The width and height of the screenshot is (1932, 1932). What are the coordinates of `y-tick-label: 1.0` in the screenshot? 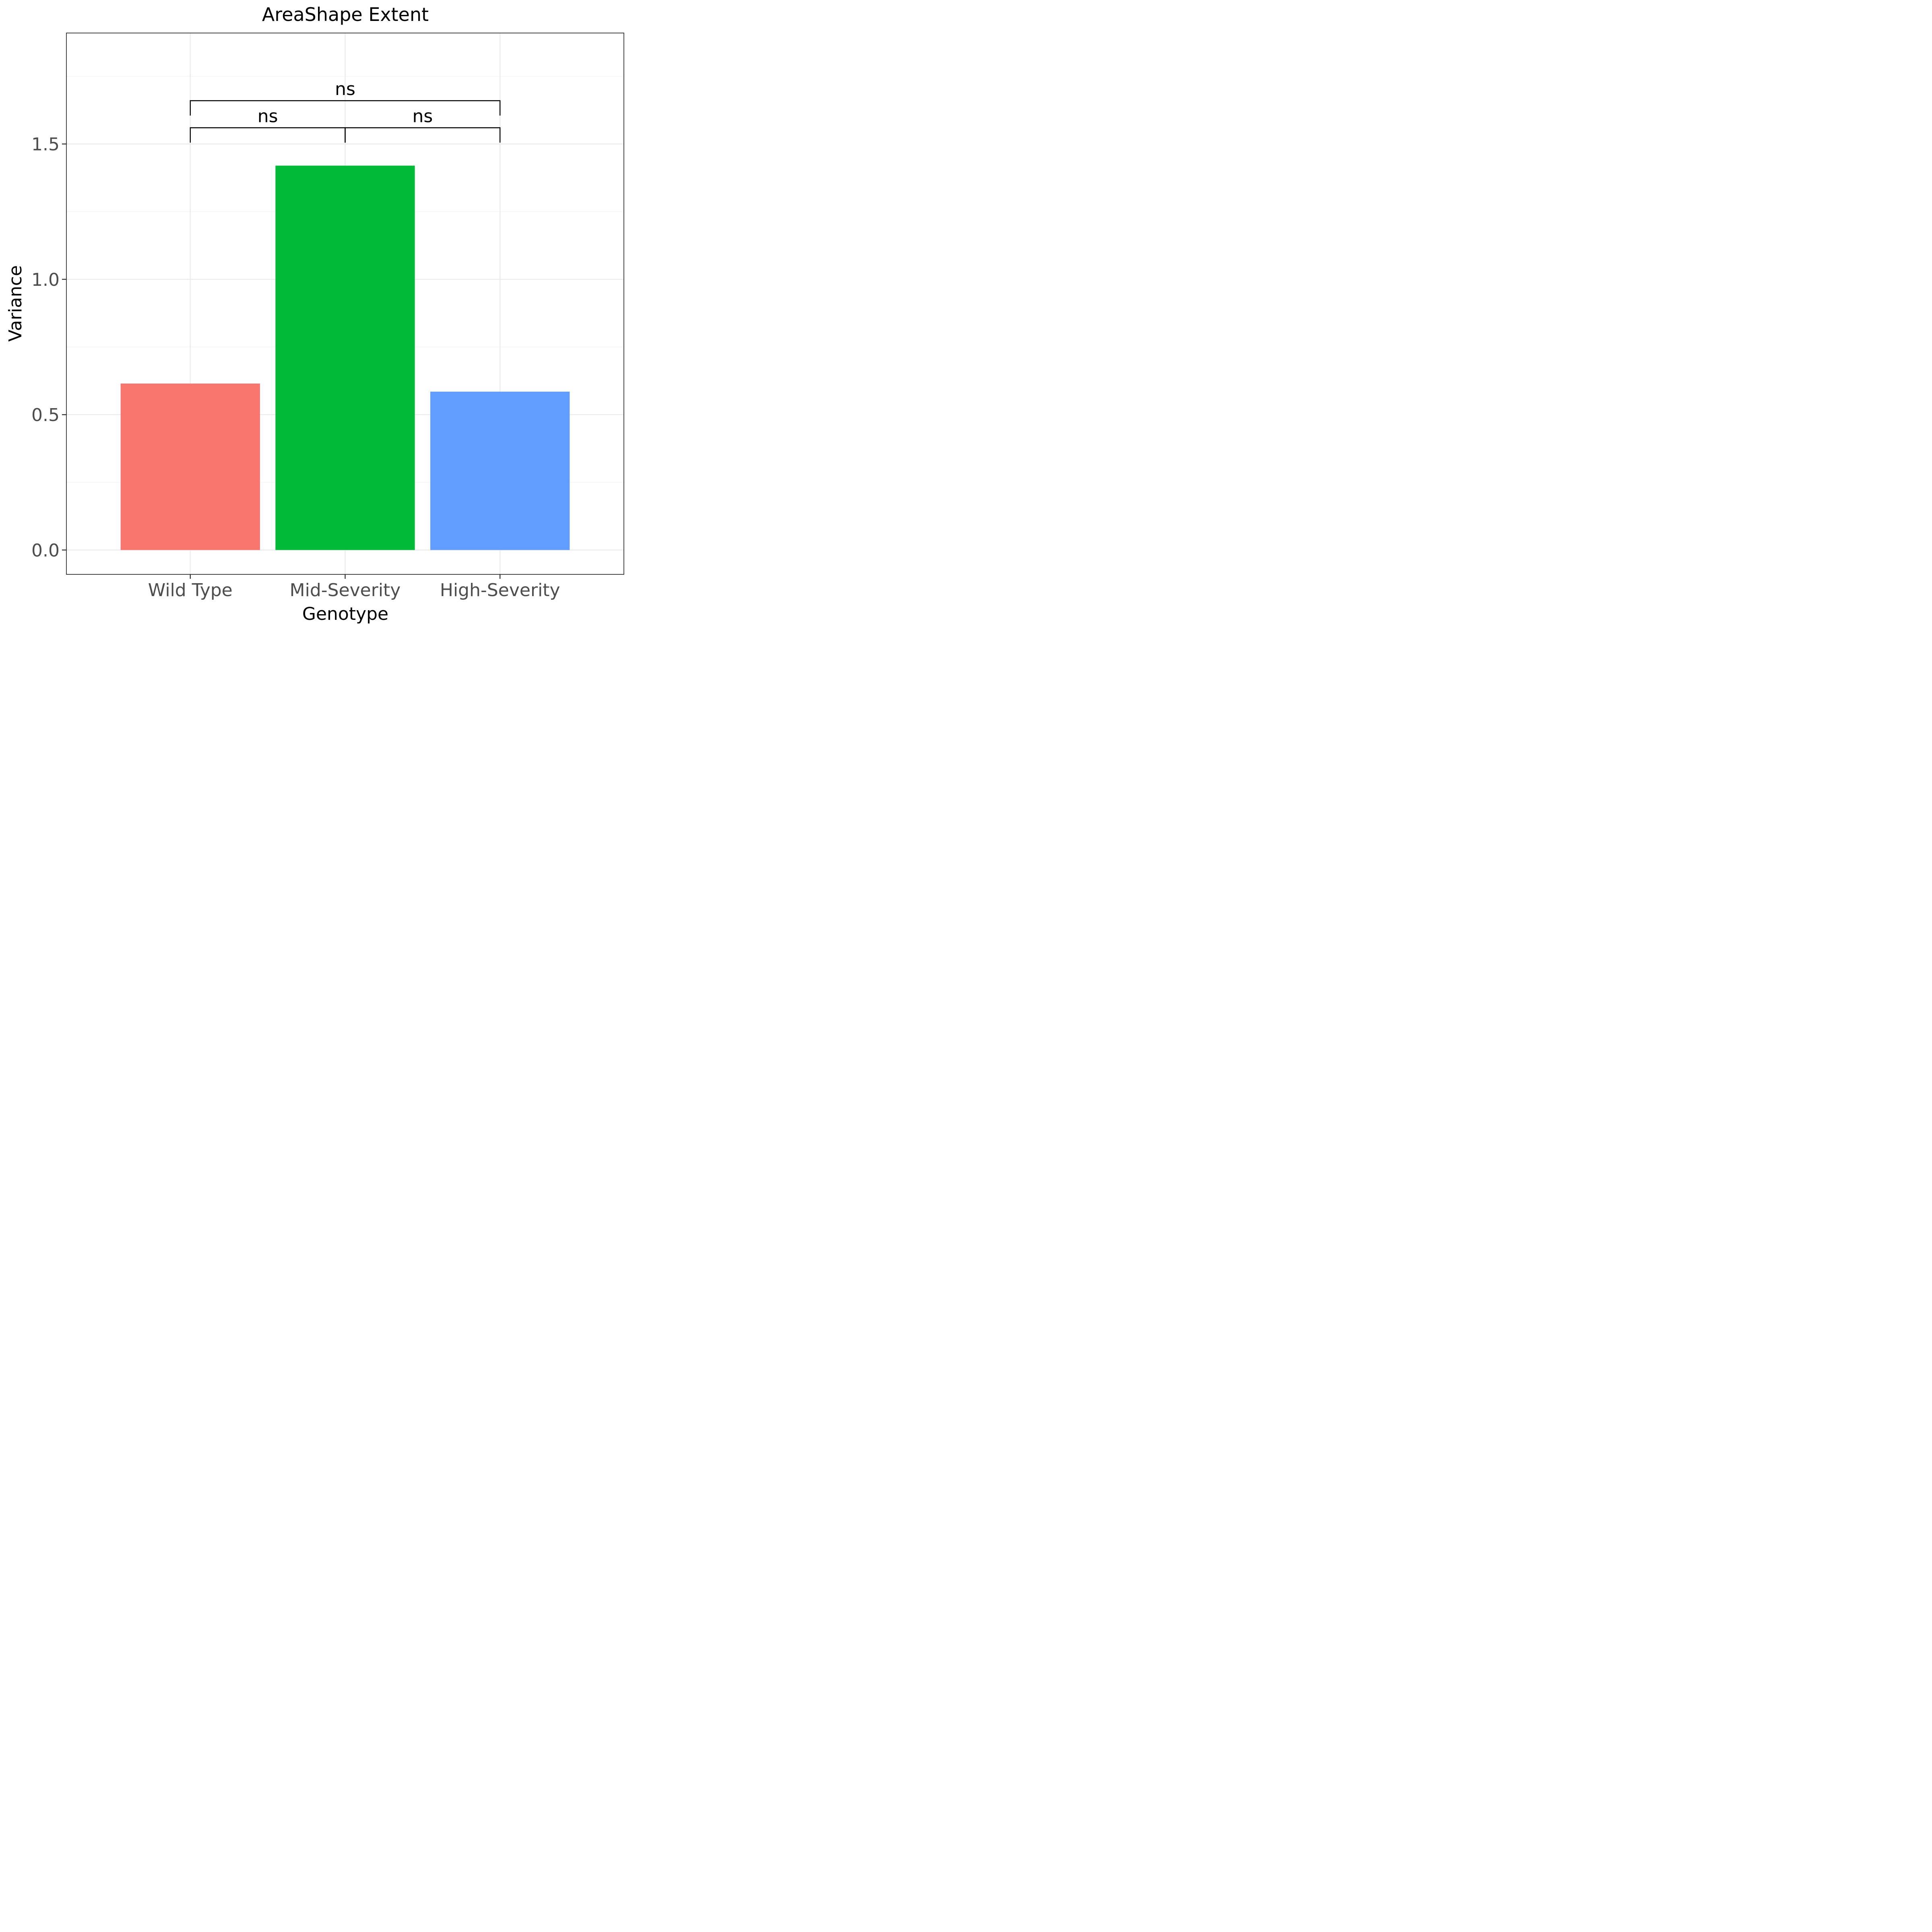 It's located at (45, 280).